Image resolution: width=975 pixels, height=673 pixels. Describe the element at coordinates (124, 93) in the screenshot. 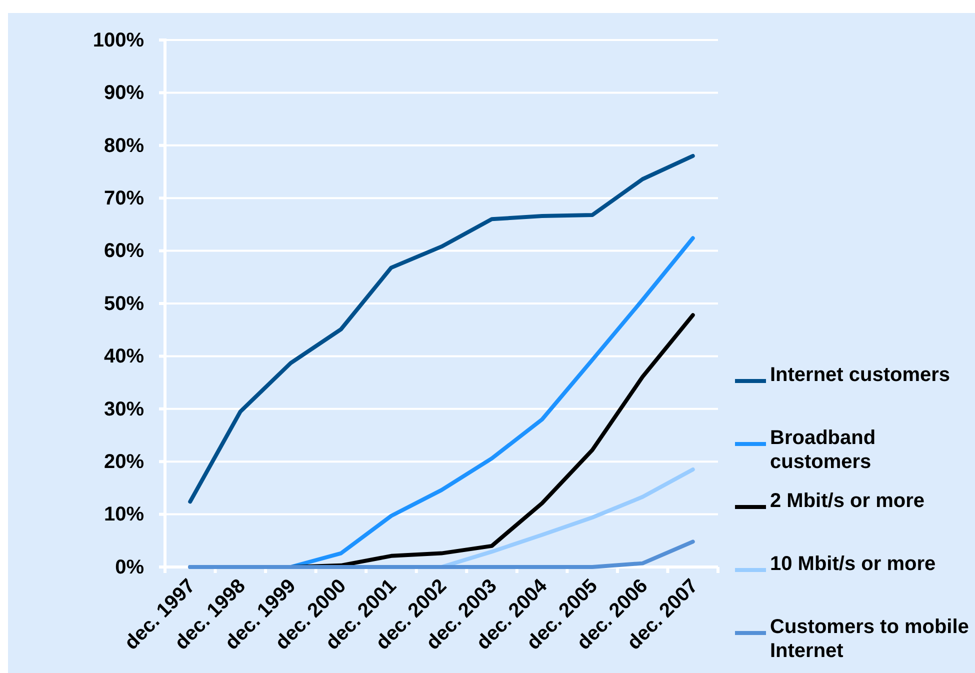

I see `y-tick-label: 90%` at that location.